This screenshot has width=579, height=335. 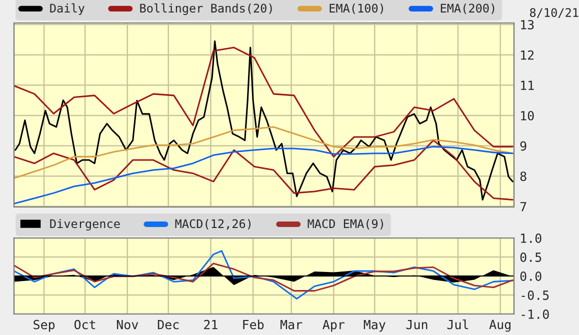 I want to click on legend-label: MACD EMA(9), so click(x=346, y=224).